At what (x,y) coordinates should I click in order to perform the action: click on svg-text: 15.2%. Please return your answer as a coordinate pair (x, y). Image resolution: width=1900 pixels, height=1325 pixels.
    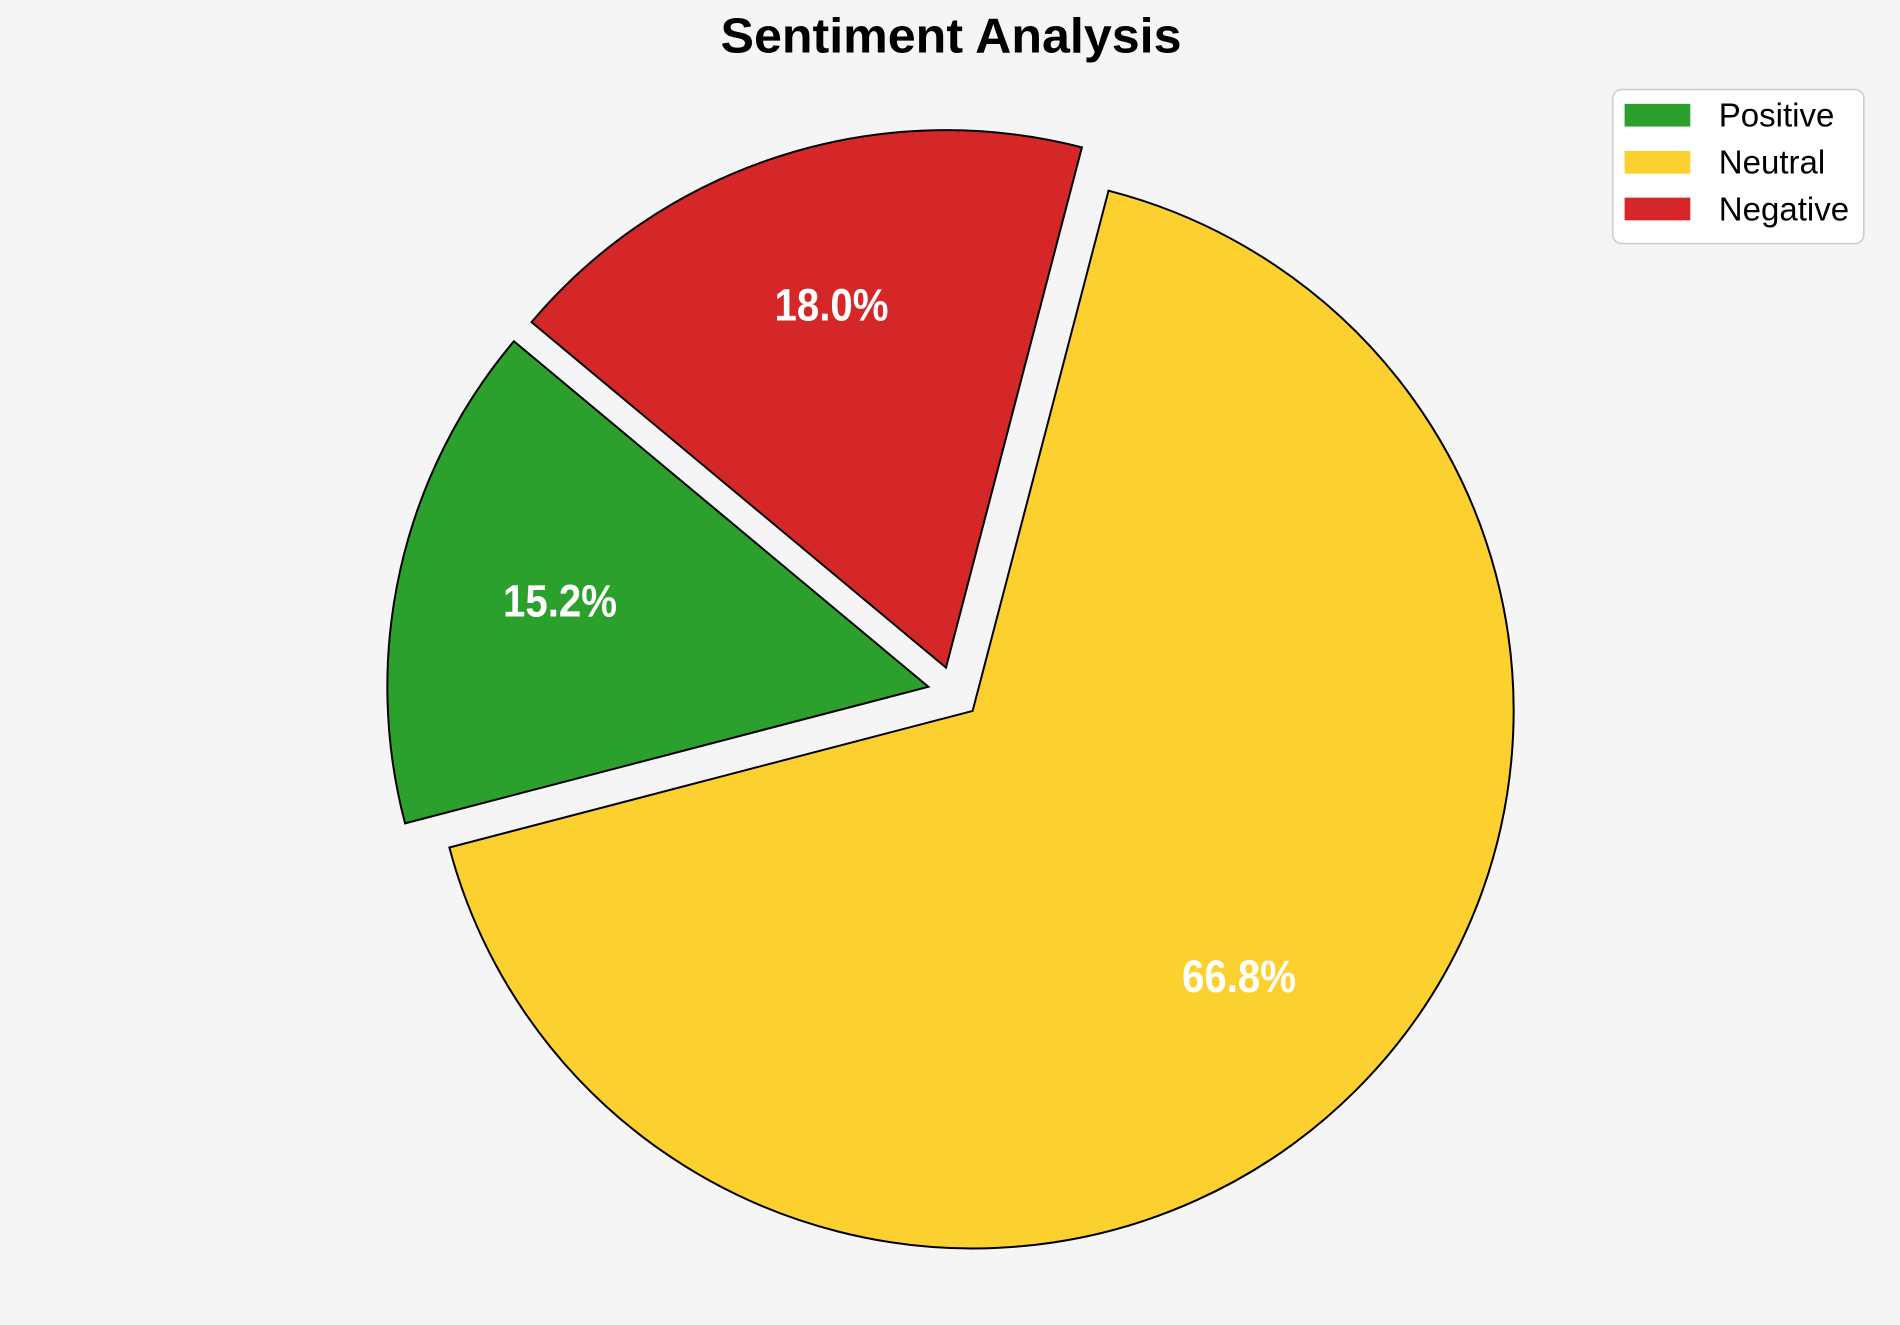
    Looking at the image, I should click on (560, 601).